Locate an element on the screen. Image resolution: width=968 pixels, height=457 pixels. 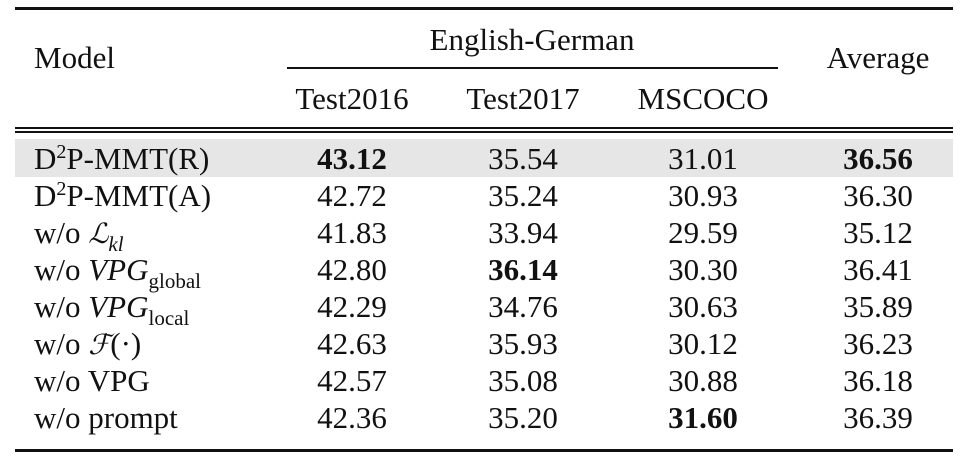
row-7-test2016: 42.36 is located at coordinates (352, 417).